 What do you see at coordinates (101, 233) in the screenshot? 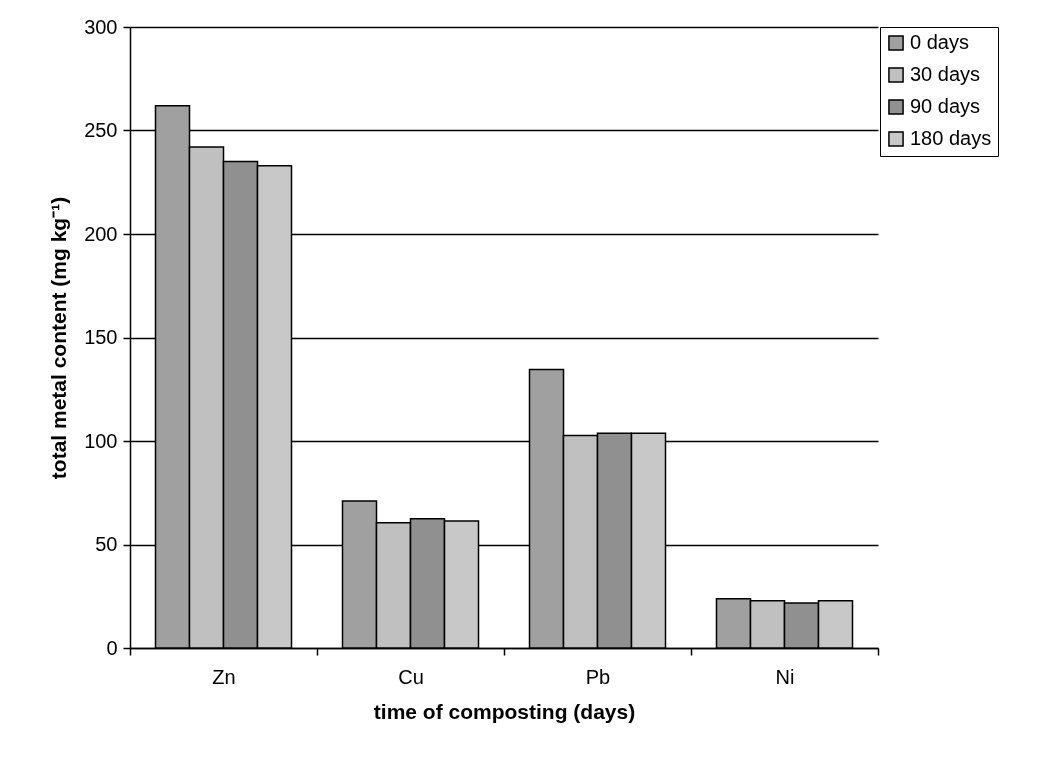
I see `y-tick-label: 200` at bounding box center [101, 233].